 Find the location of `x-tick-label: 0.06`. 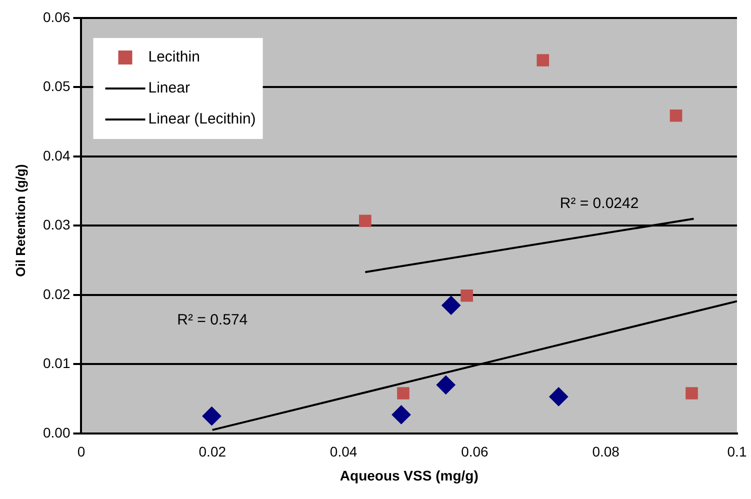

x-tick-label: 0.06 is located at coordinates (475, 452).